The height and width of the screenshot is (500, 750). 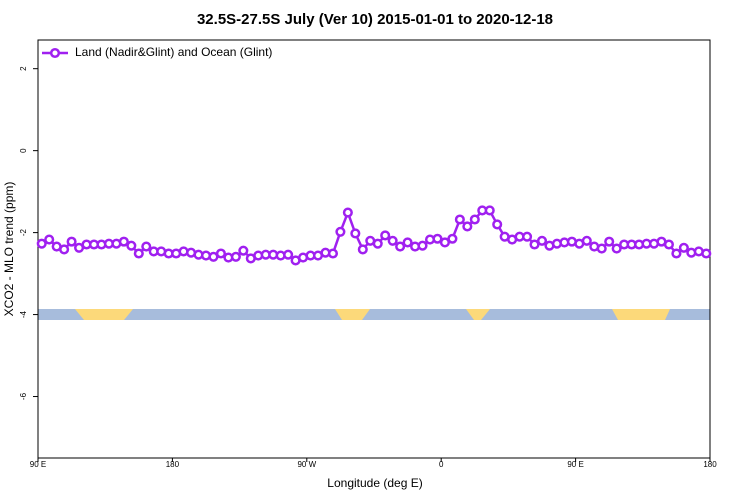 I want to click on x-tick-label: 0, so click(x=441, y=464).